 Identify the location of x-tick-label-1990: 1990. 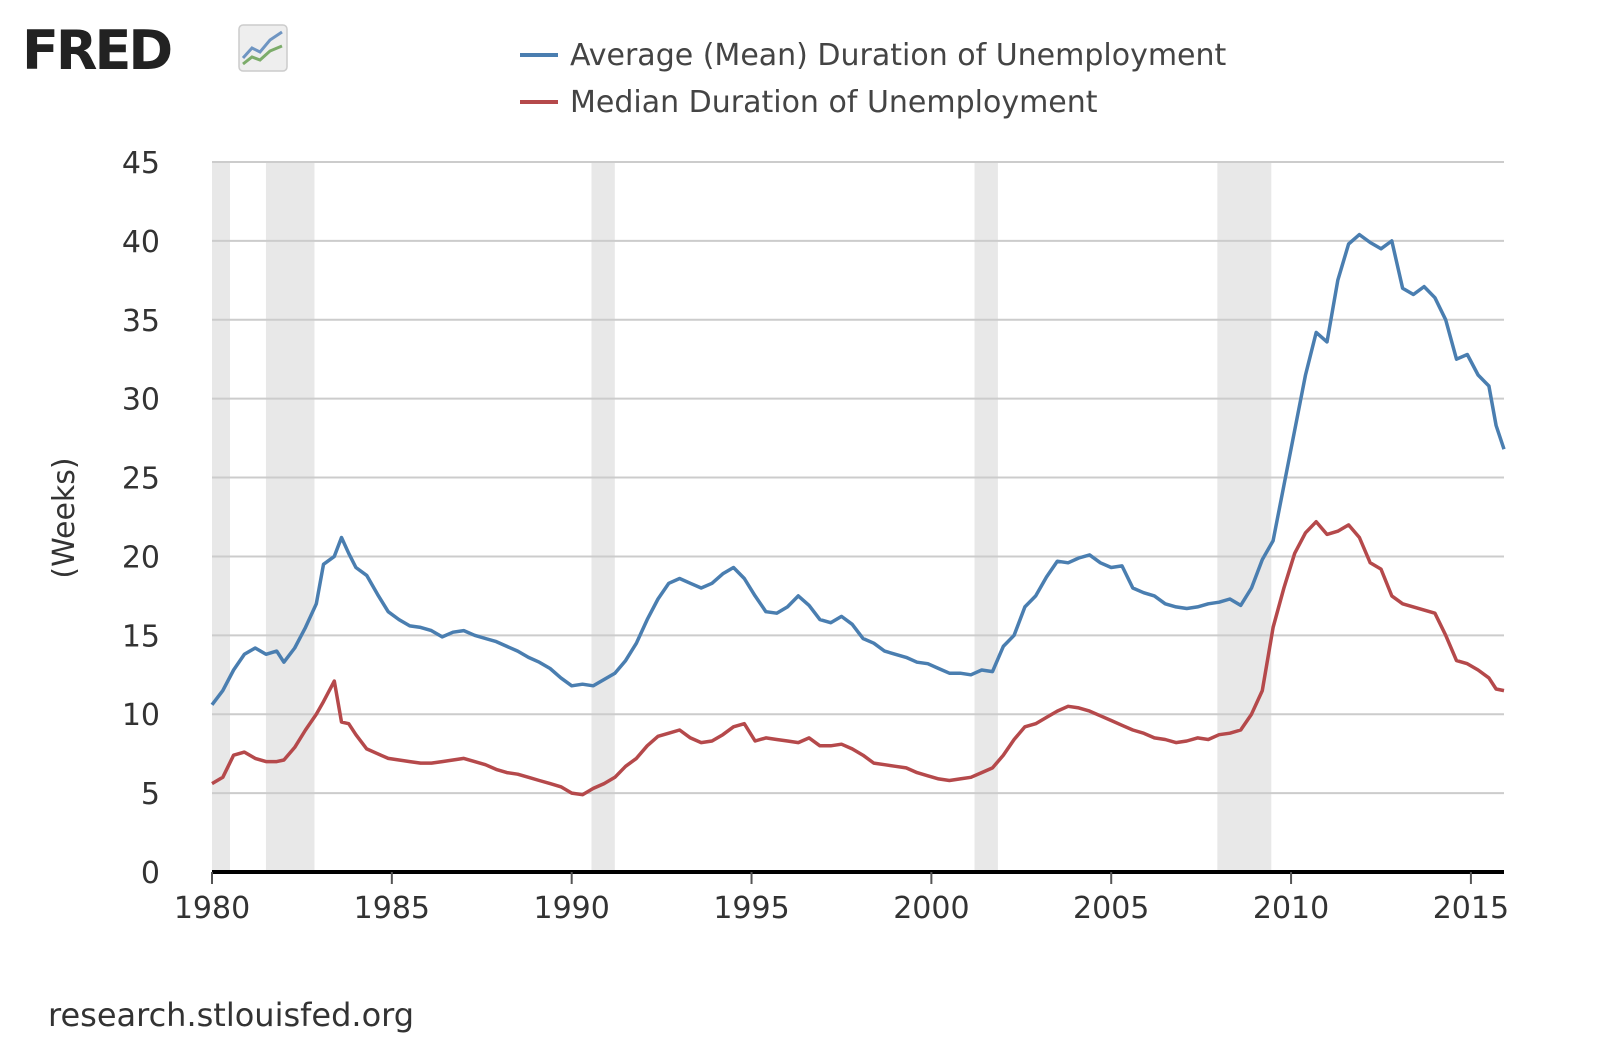
(572, 908).